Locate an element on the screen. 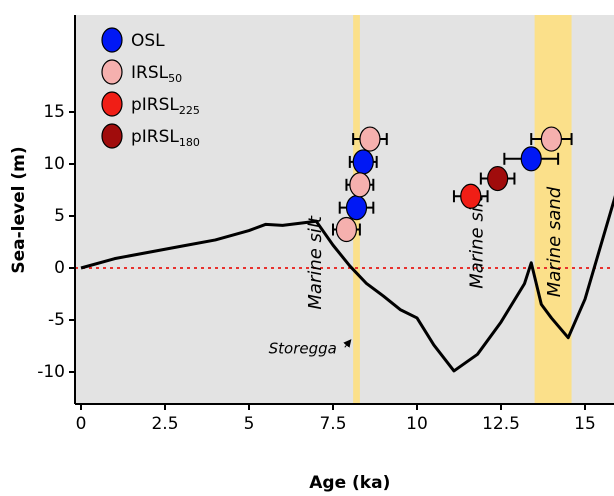 The height and width of the screenshot is (496, 614). legend-entry-subscript: 225 is located at coordinates (189, 110).